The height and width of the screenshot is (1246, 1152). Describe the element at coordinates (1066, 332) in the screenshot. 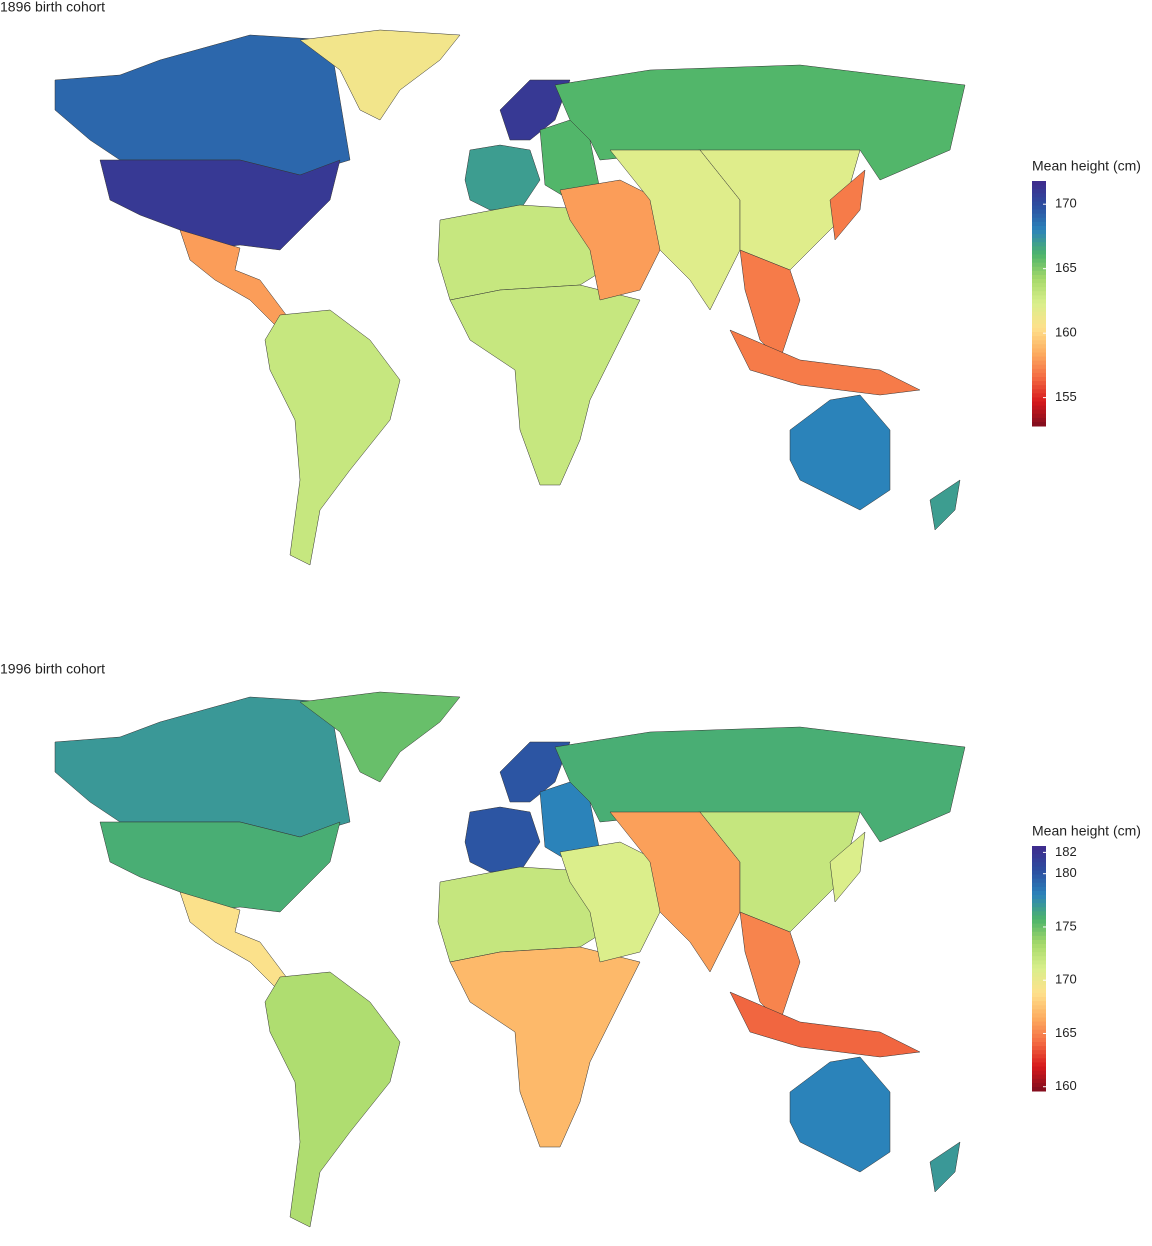

I see `colorbar-tick-label: 160` at that location.